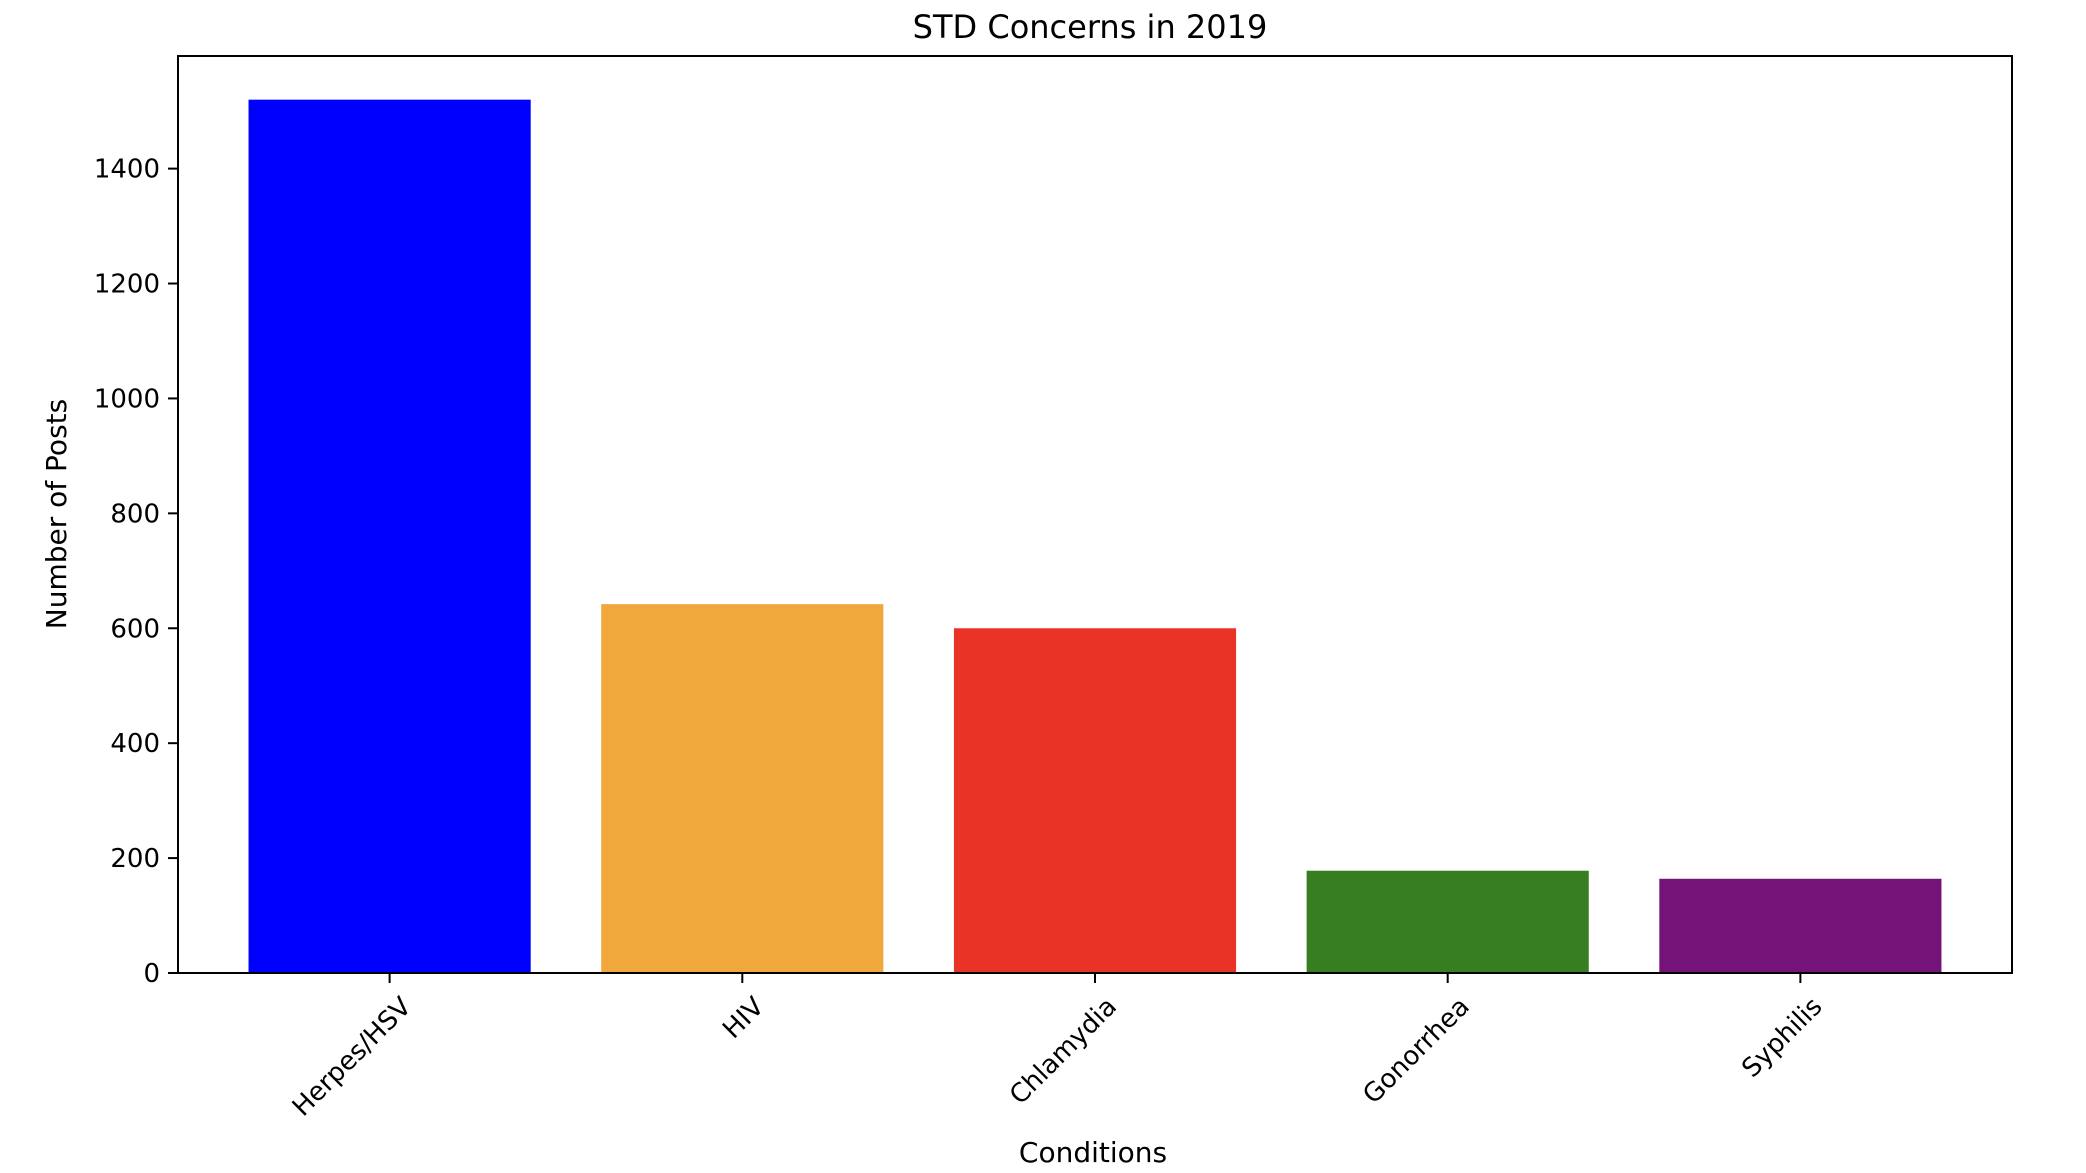 The width and height of the screenshot is (2086, 1173). I want to click on bar-syphilis, so click(1800, 925).